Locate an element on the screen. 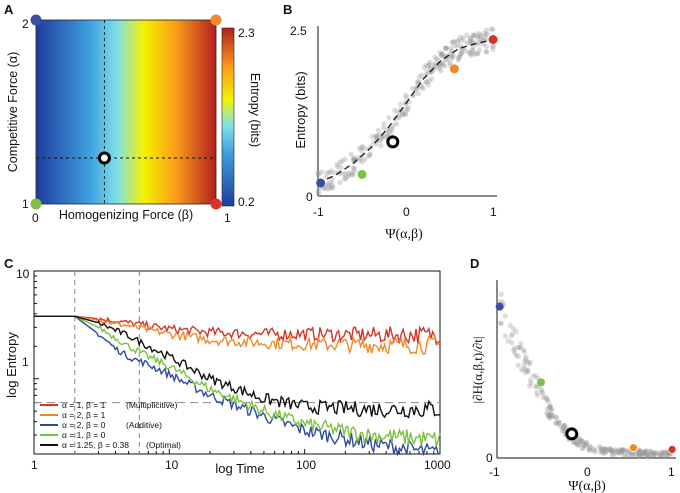 The width and height of the screenshot is (680, 493). panel-letter-b: B is located at coordinates (287, 9).